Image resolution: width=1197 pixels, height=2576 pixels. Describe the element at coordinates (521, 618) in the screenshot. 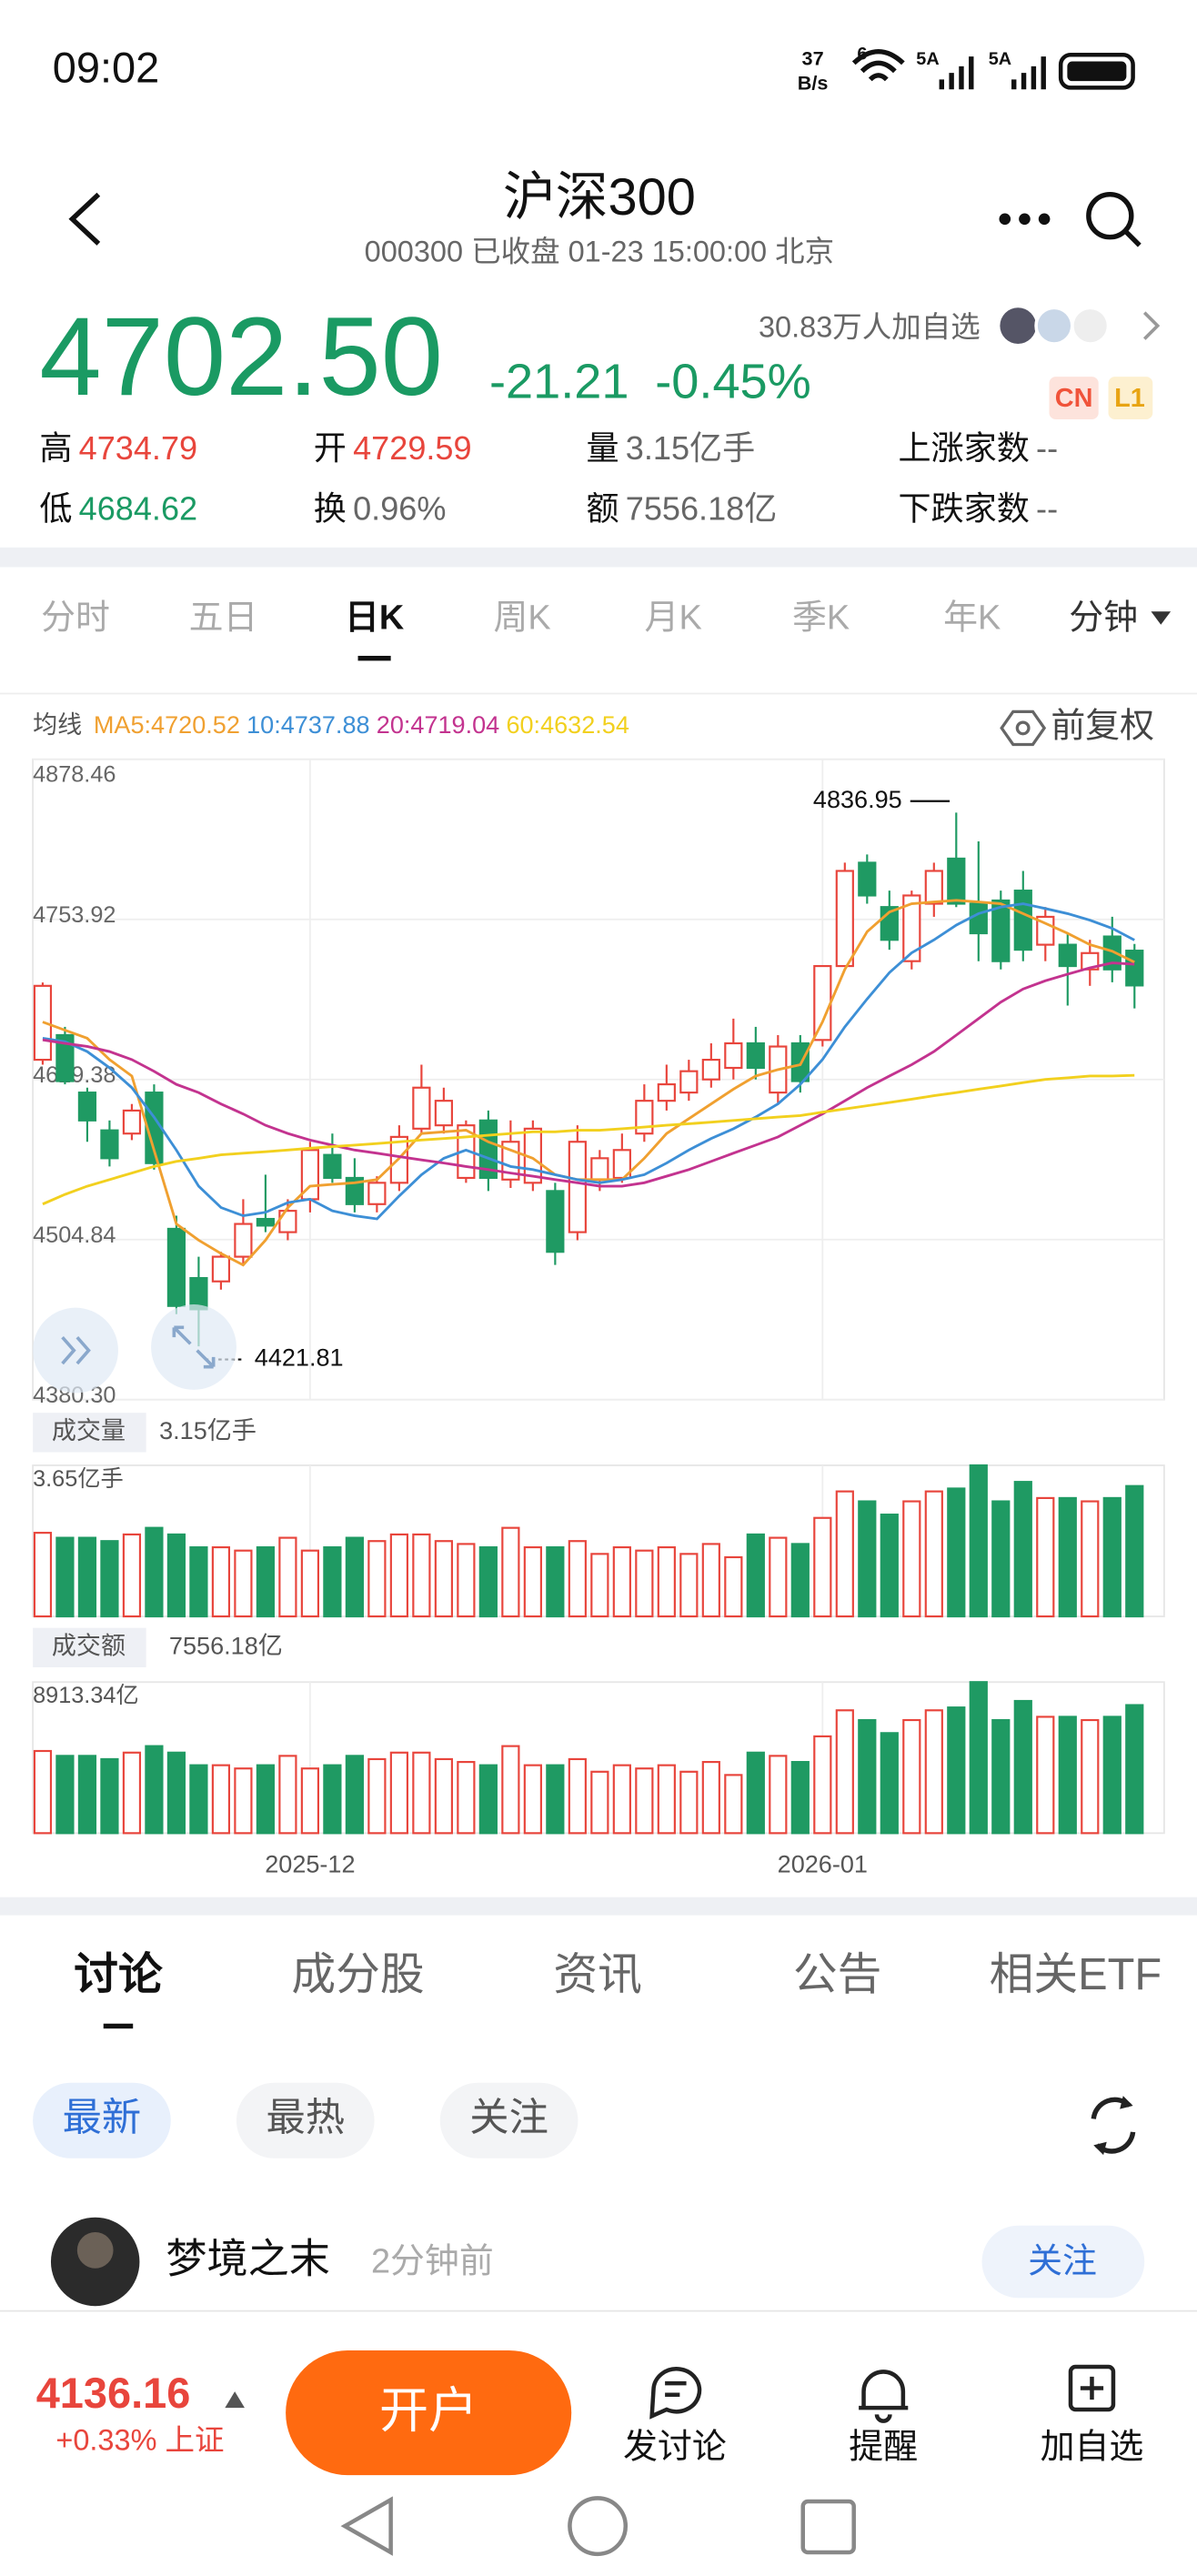

I see `period-tab: 周K` at that location.